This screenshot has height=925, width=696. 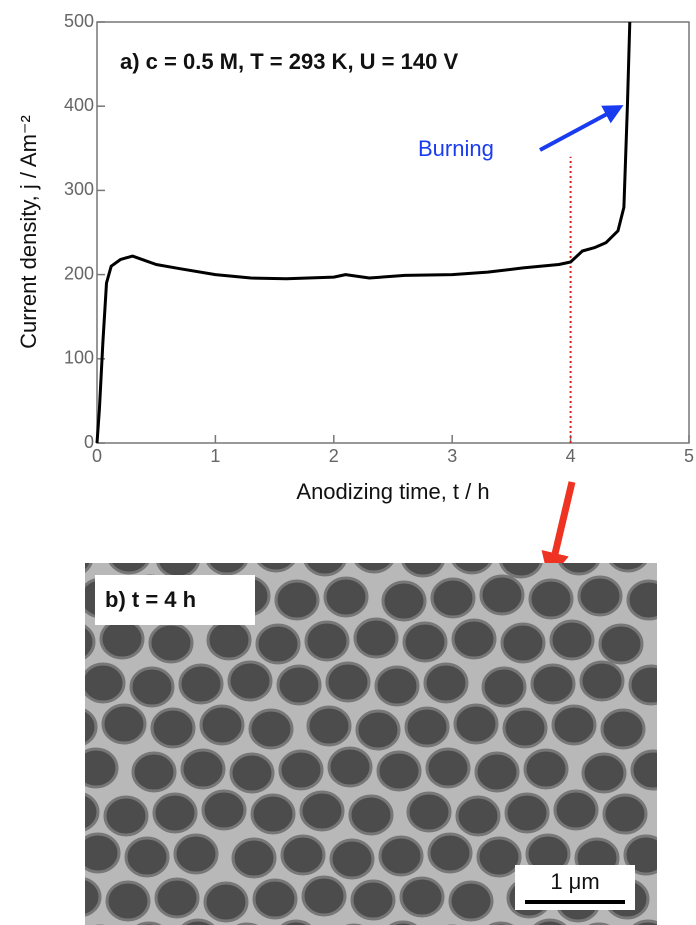 What do you see at coordinates (392, 491) in the screenshot?
I see `x-axis-label: Anodizing time, t / h` at bounding box center [392, 491].